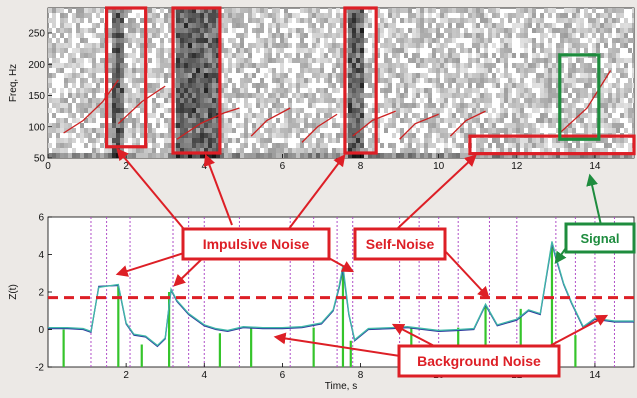 Image resolution: width=637 pixels, height=398 pixels. What do you see at coordinates (552, 145) in the screenshot?
I see `callout-box` at bounding box center [552, 145].